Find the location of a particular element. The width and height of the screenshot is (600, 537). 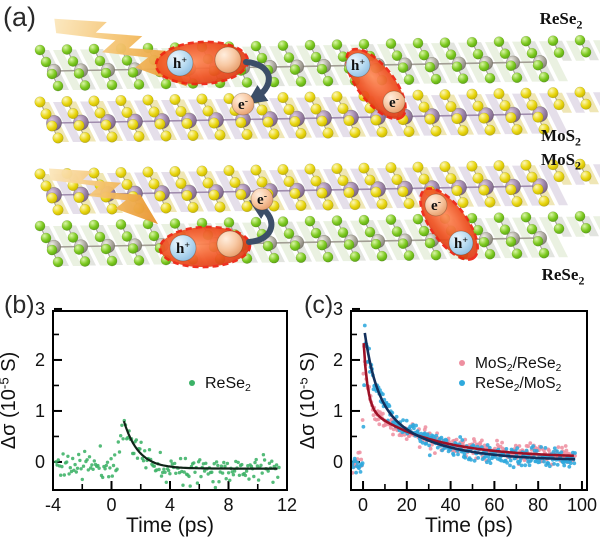

y-tick-label: 1 is located at coordinates (40, 411).